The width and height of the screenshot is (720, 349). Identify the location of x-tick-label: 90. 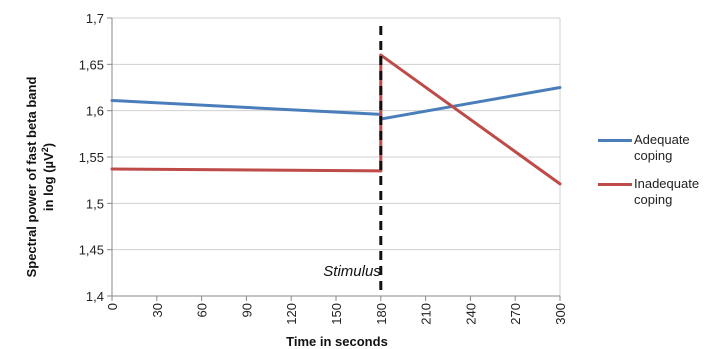
(246, 310).